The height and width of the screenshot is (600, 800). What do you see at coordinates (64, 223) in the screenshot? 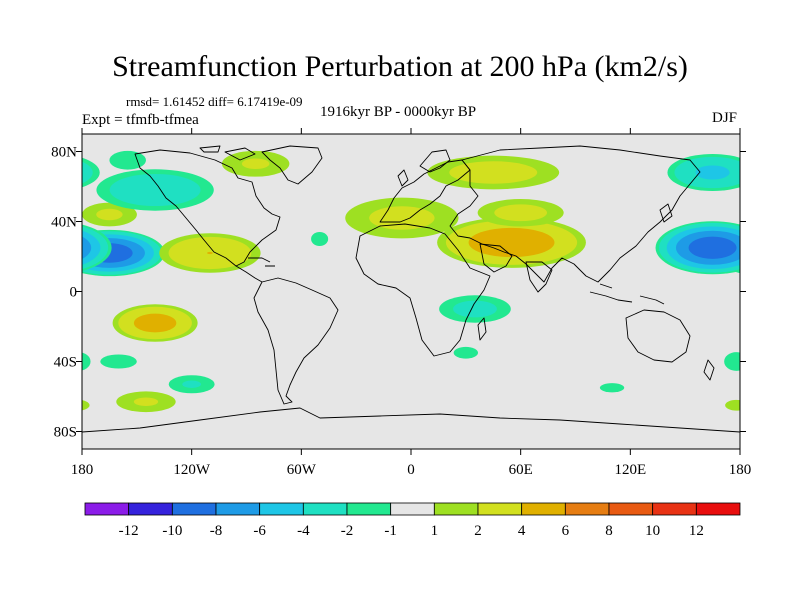
I see `y-tick-label: 40N` at bounding box center [64, 223].